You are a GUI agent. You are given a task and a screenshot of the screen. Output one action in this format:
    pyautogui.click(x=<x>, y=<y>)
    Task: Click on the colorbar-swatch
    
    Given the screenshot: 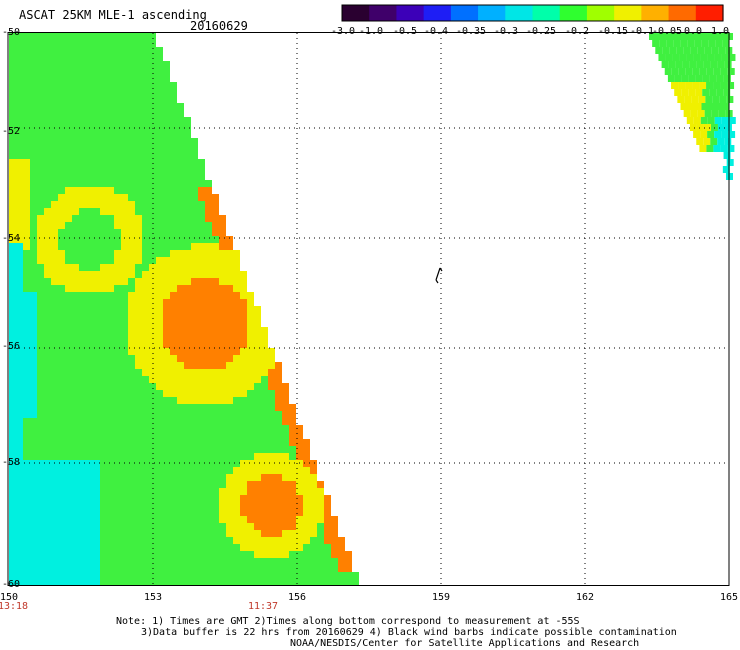 What is the action you would take?
    pyautogui.click(x=492, y=13)
    